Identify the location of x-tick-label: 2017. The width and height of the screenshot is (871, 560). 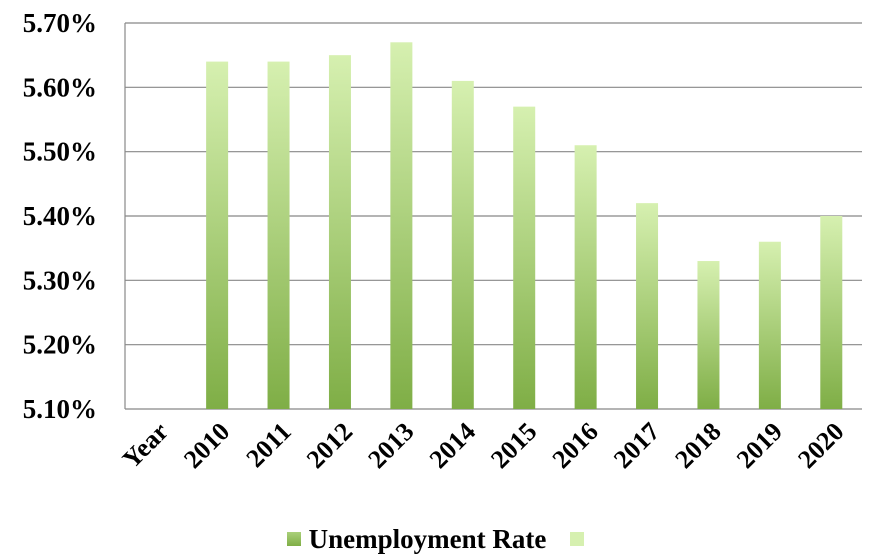
(636, 445).